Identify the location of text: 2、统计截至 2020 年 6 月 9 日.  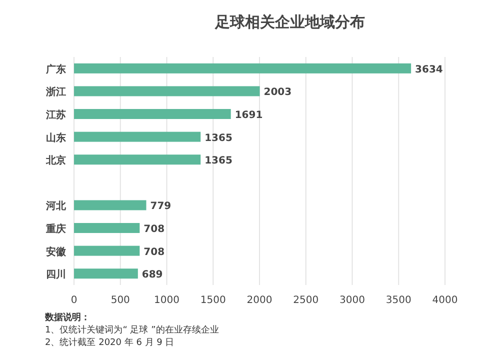
(109, 342).